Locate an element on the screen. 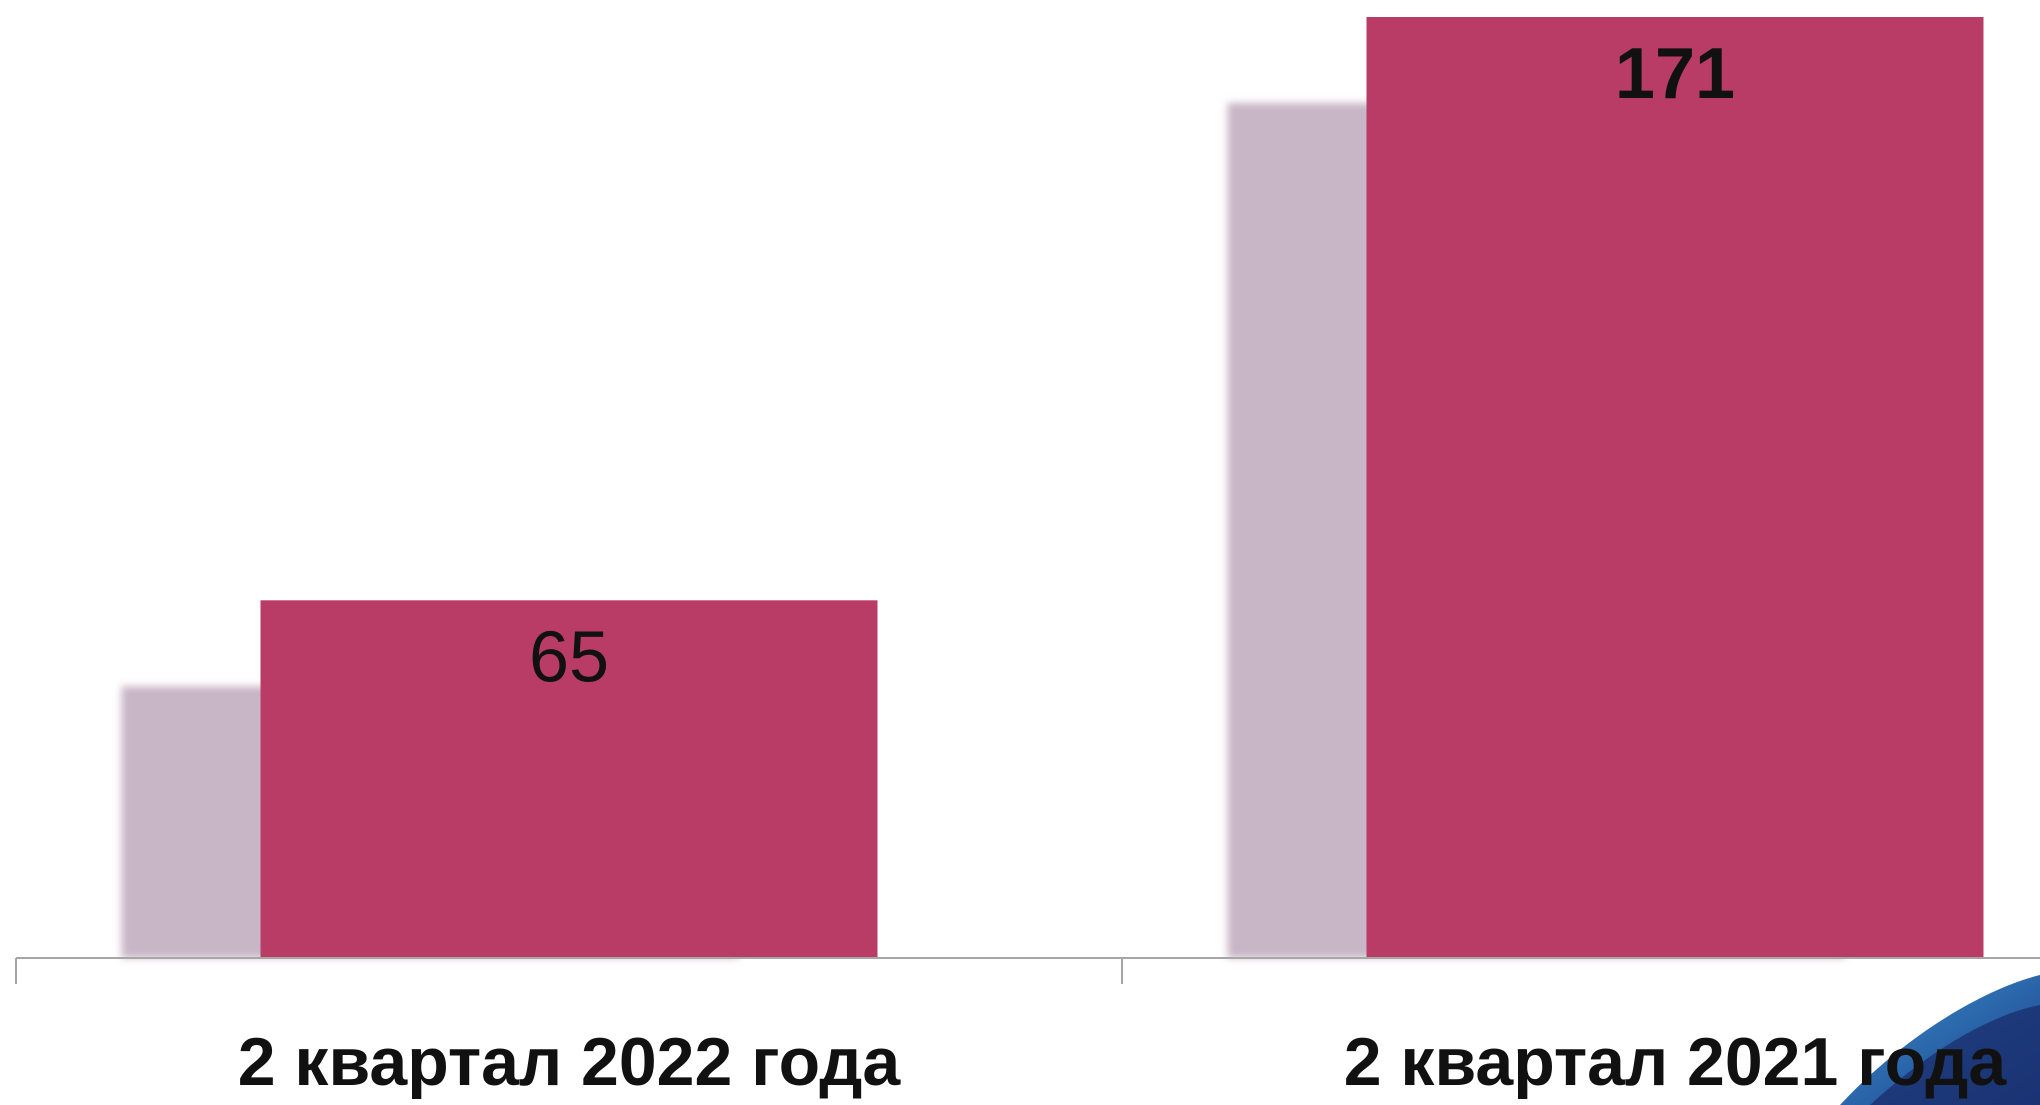 The image size is (2040, 1105). data-label: 65 is located at coordinates (569, 657).